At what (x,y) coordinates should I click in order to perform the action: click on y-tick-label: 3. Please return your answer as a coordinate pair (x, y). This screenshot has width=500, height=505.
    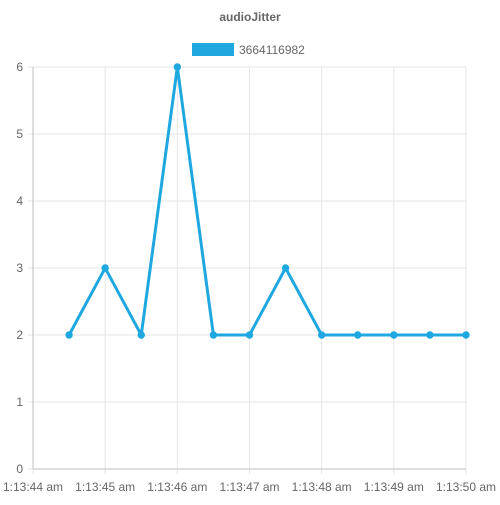
    Looking at the image, I should click on (19, 268).